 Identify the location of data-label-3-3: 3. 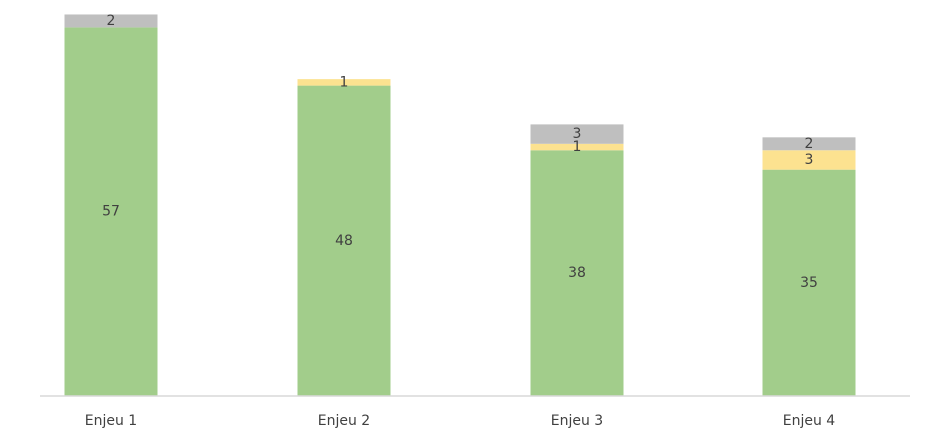
(577, 134).